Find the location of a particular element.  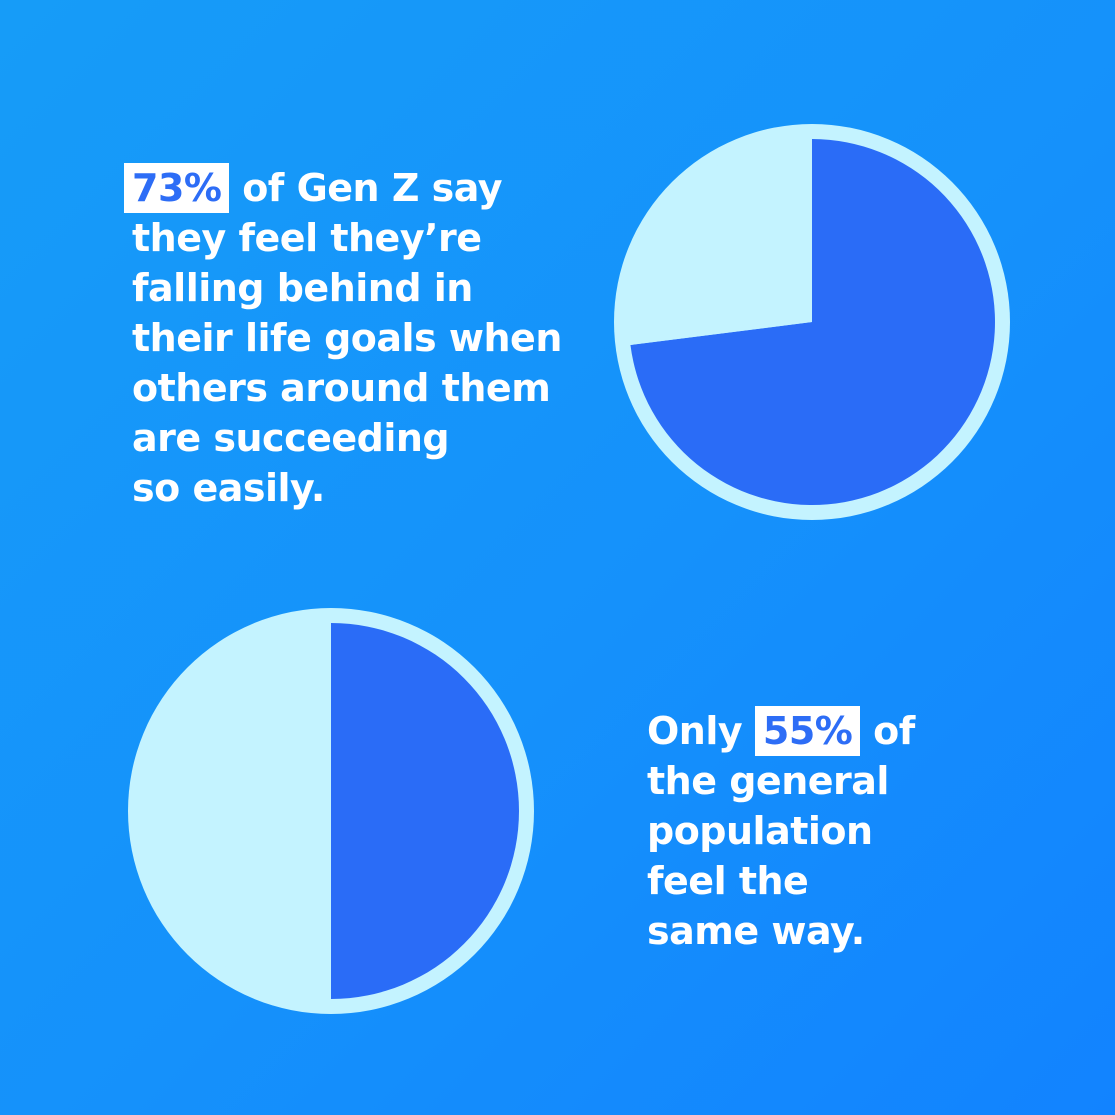

general-statistic-line: population is located at coordinates (760, 831).